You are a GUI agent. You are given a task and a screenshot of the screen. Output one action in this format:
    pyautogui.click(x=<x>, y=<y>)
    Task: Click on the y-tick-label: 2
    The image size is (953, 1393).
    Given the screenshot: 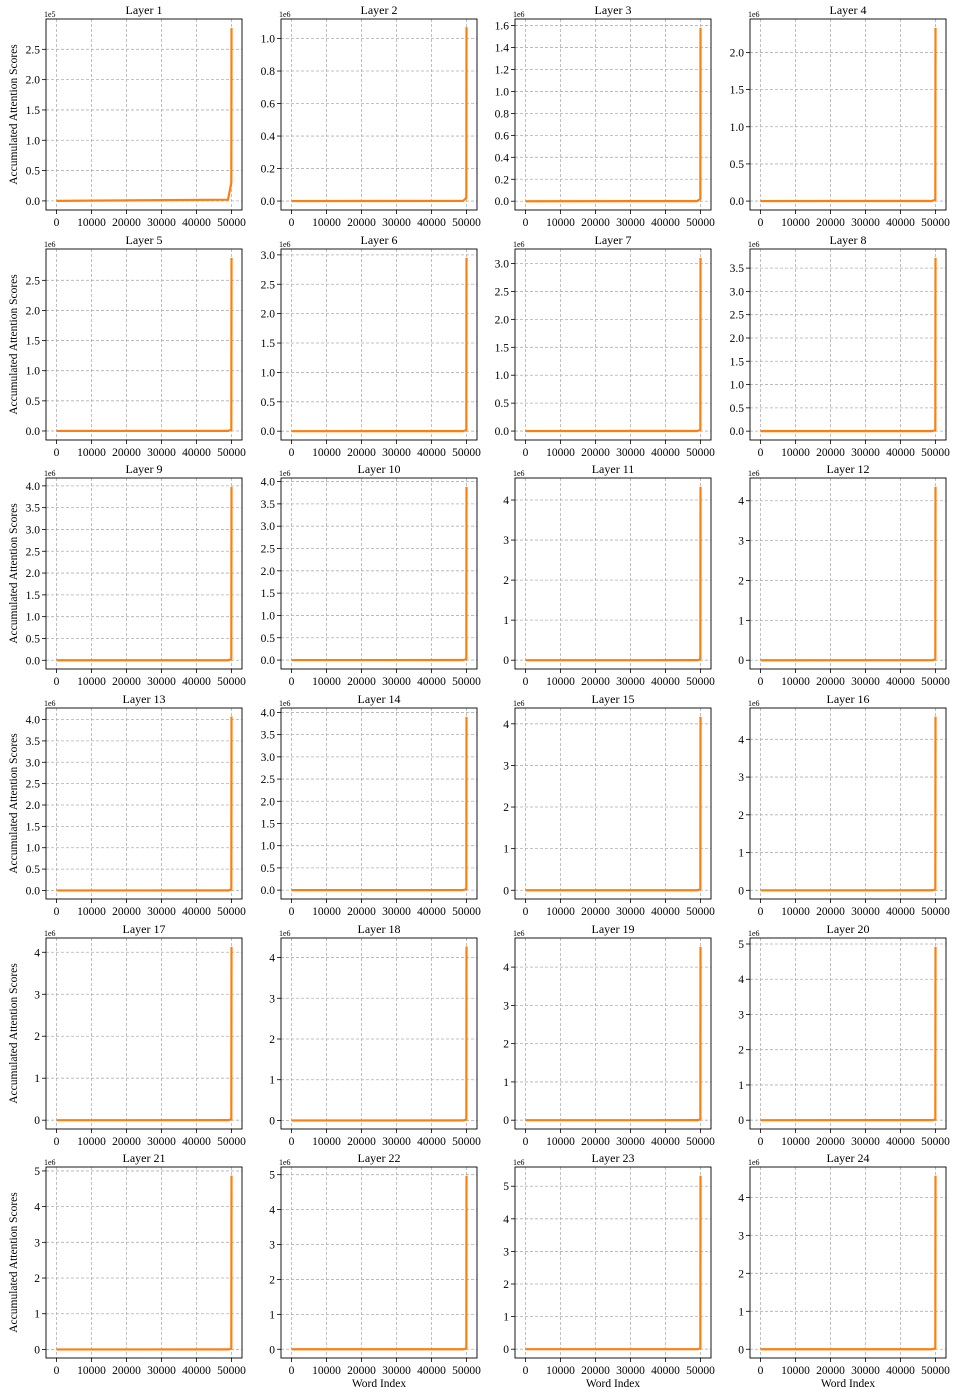 What is the action you would take?
    pyautogui.click(x=741, y=816)
    